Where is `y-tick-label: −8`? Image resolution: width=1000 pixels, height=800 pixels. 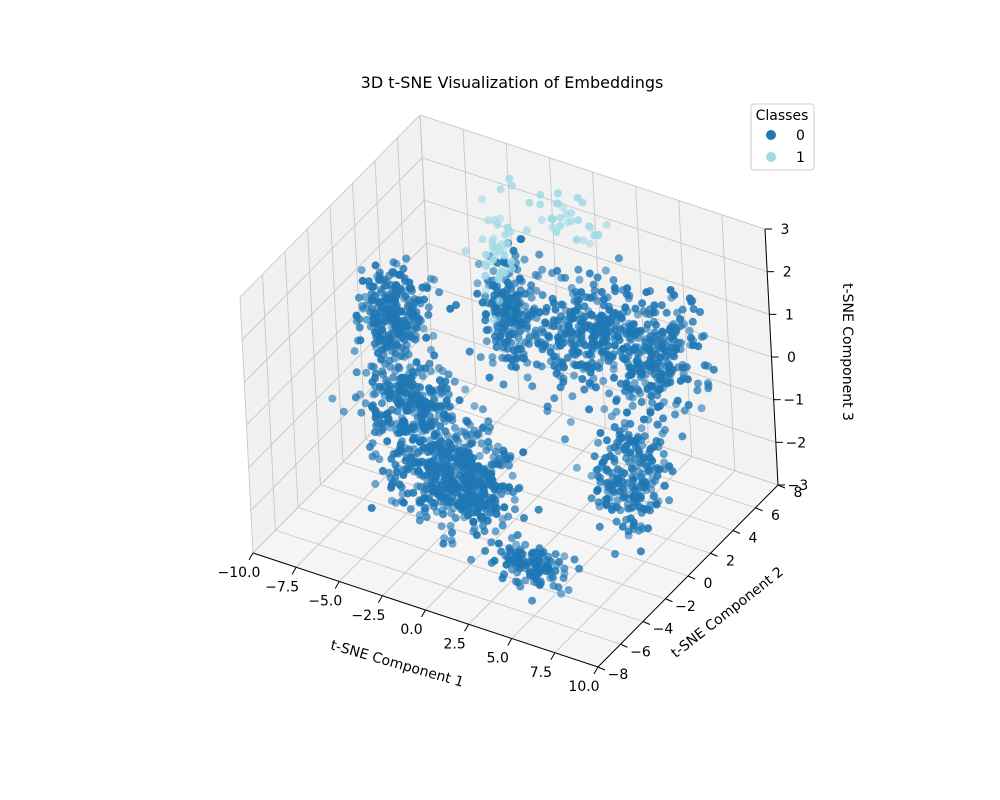 y-tick-label: −8 is located at coordinates (618, 675).